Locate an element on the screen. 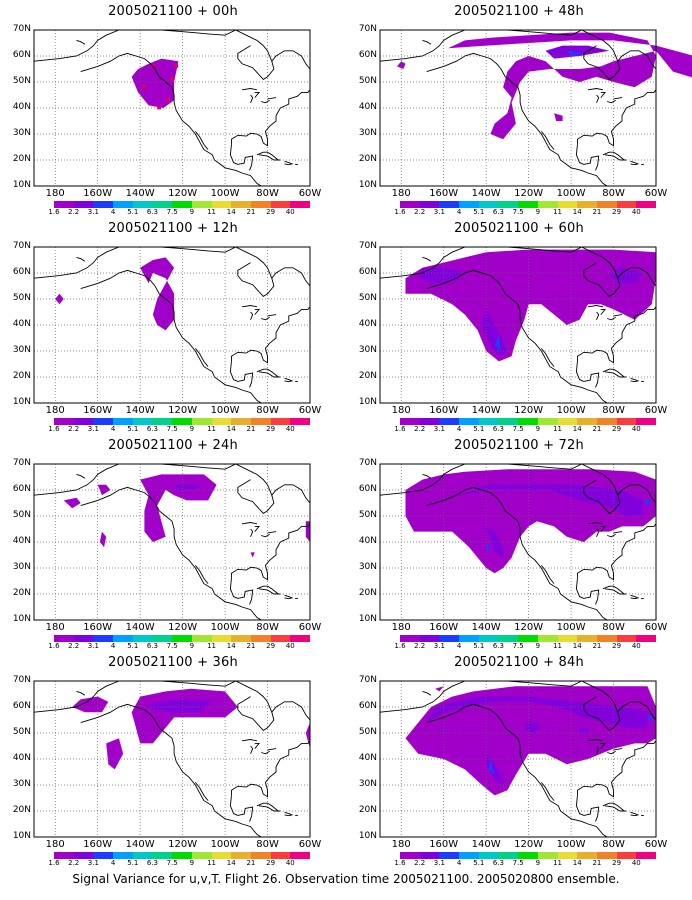 This screenshot has height=900, width=692. colorbar-label: 40 is located at coordinates (290, 212).